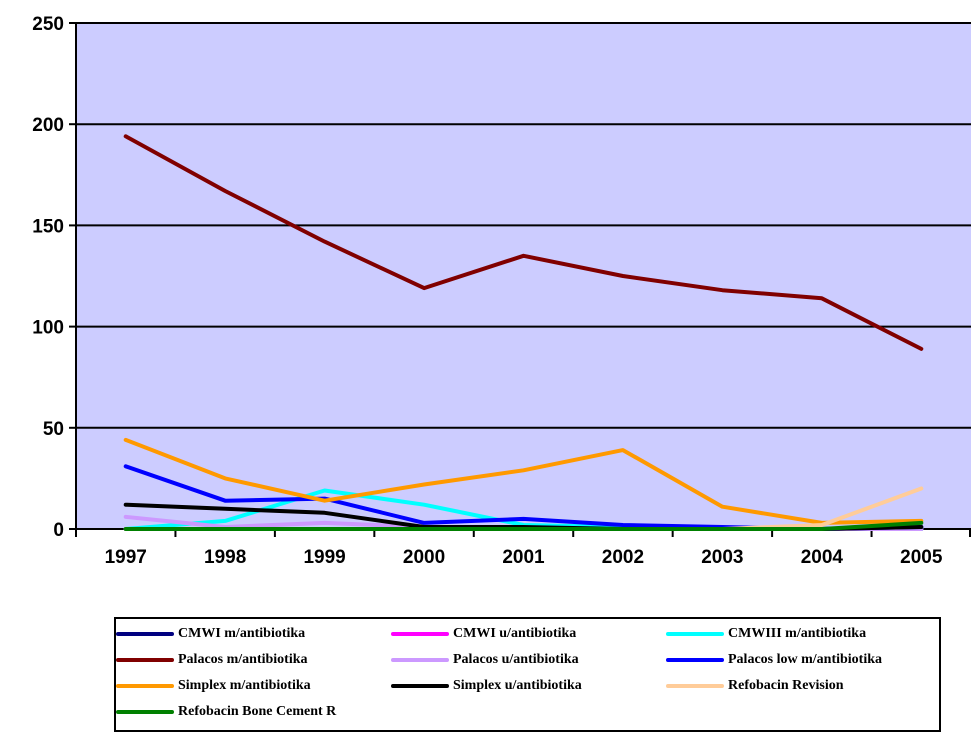 The height and width of the screenshot is (736, 971). I want to click on y-tick-label: 250, so click(48, 24).